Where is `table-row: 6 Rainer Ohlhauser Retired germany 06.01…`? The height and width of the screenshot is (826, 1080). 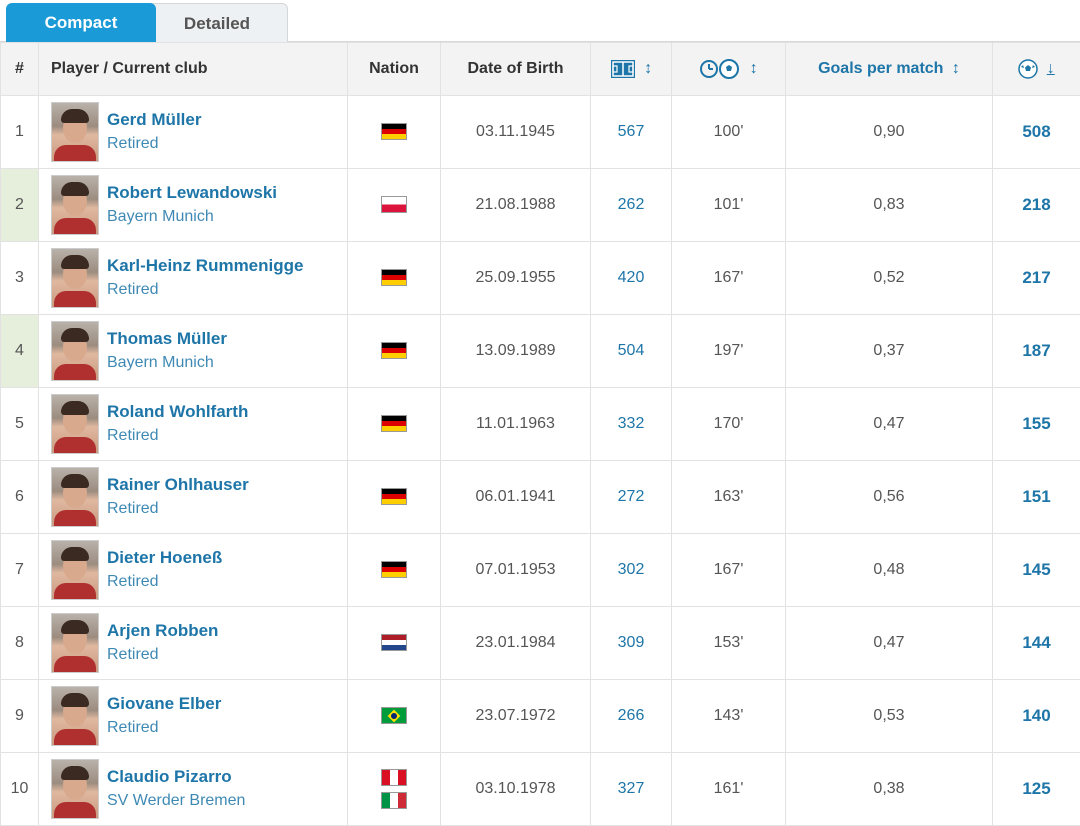
table-row: 6 Rainer Ohlhauser Retired germany 06.01… is located at coordinates (540, 497).